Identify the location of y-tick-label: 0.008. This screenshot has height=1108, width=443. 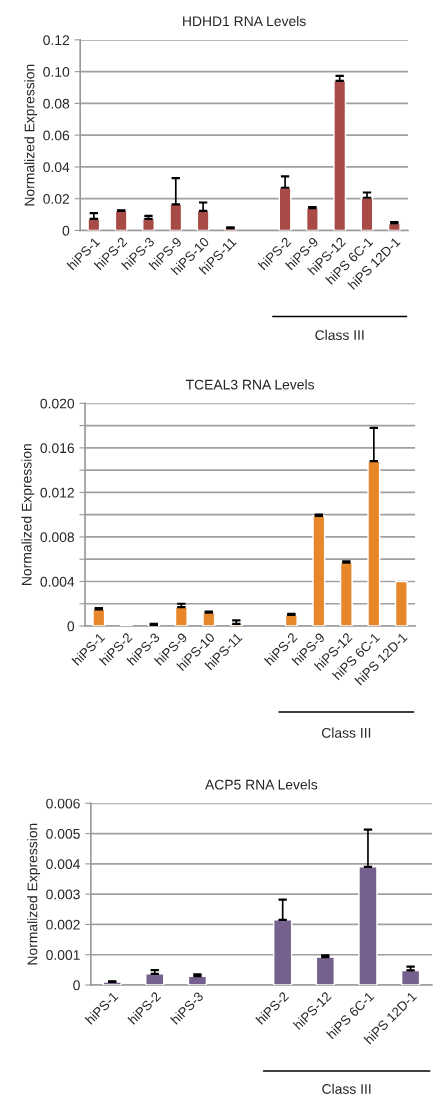
(57, 537).